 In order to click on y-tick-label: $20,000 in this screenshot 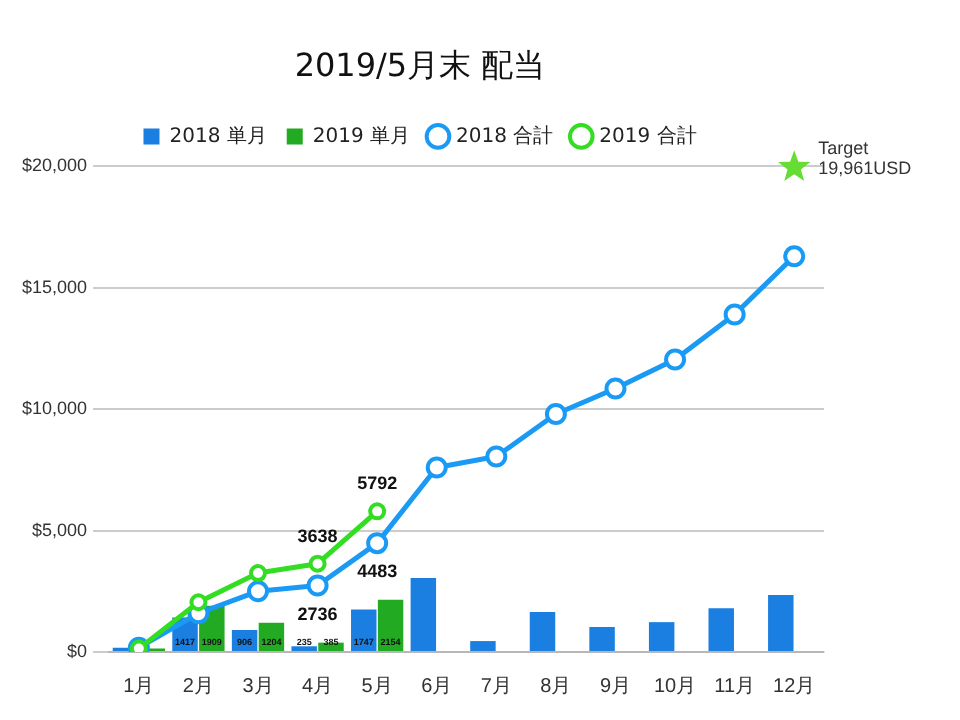, I will do `click(54, 165)`.